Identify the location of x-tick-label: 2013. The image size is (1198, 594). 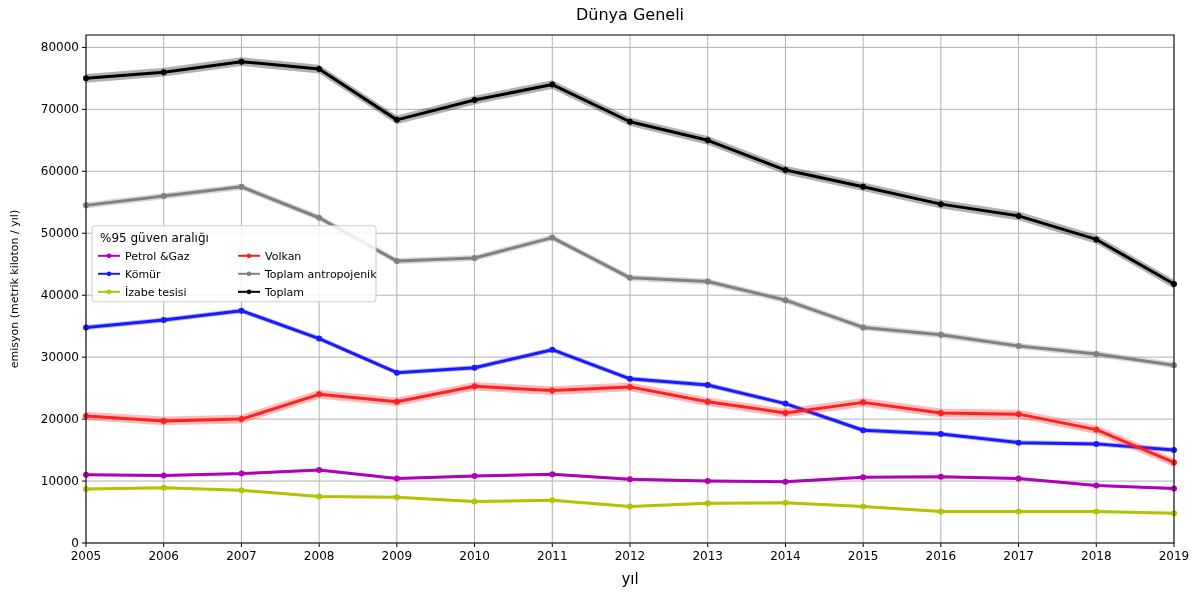
(707, 556).